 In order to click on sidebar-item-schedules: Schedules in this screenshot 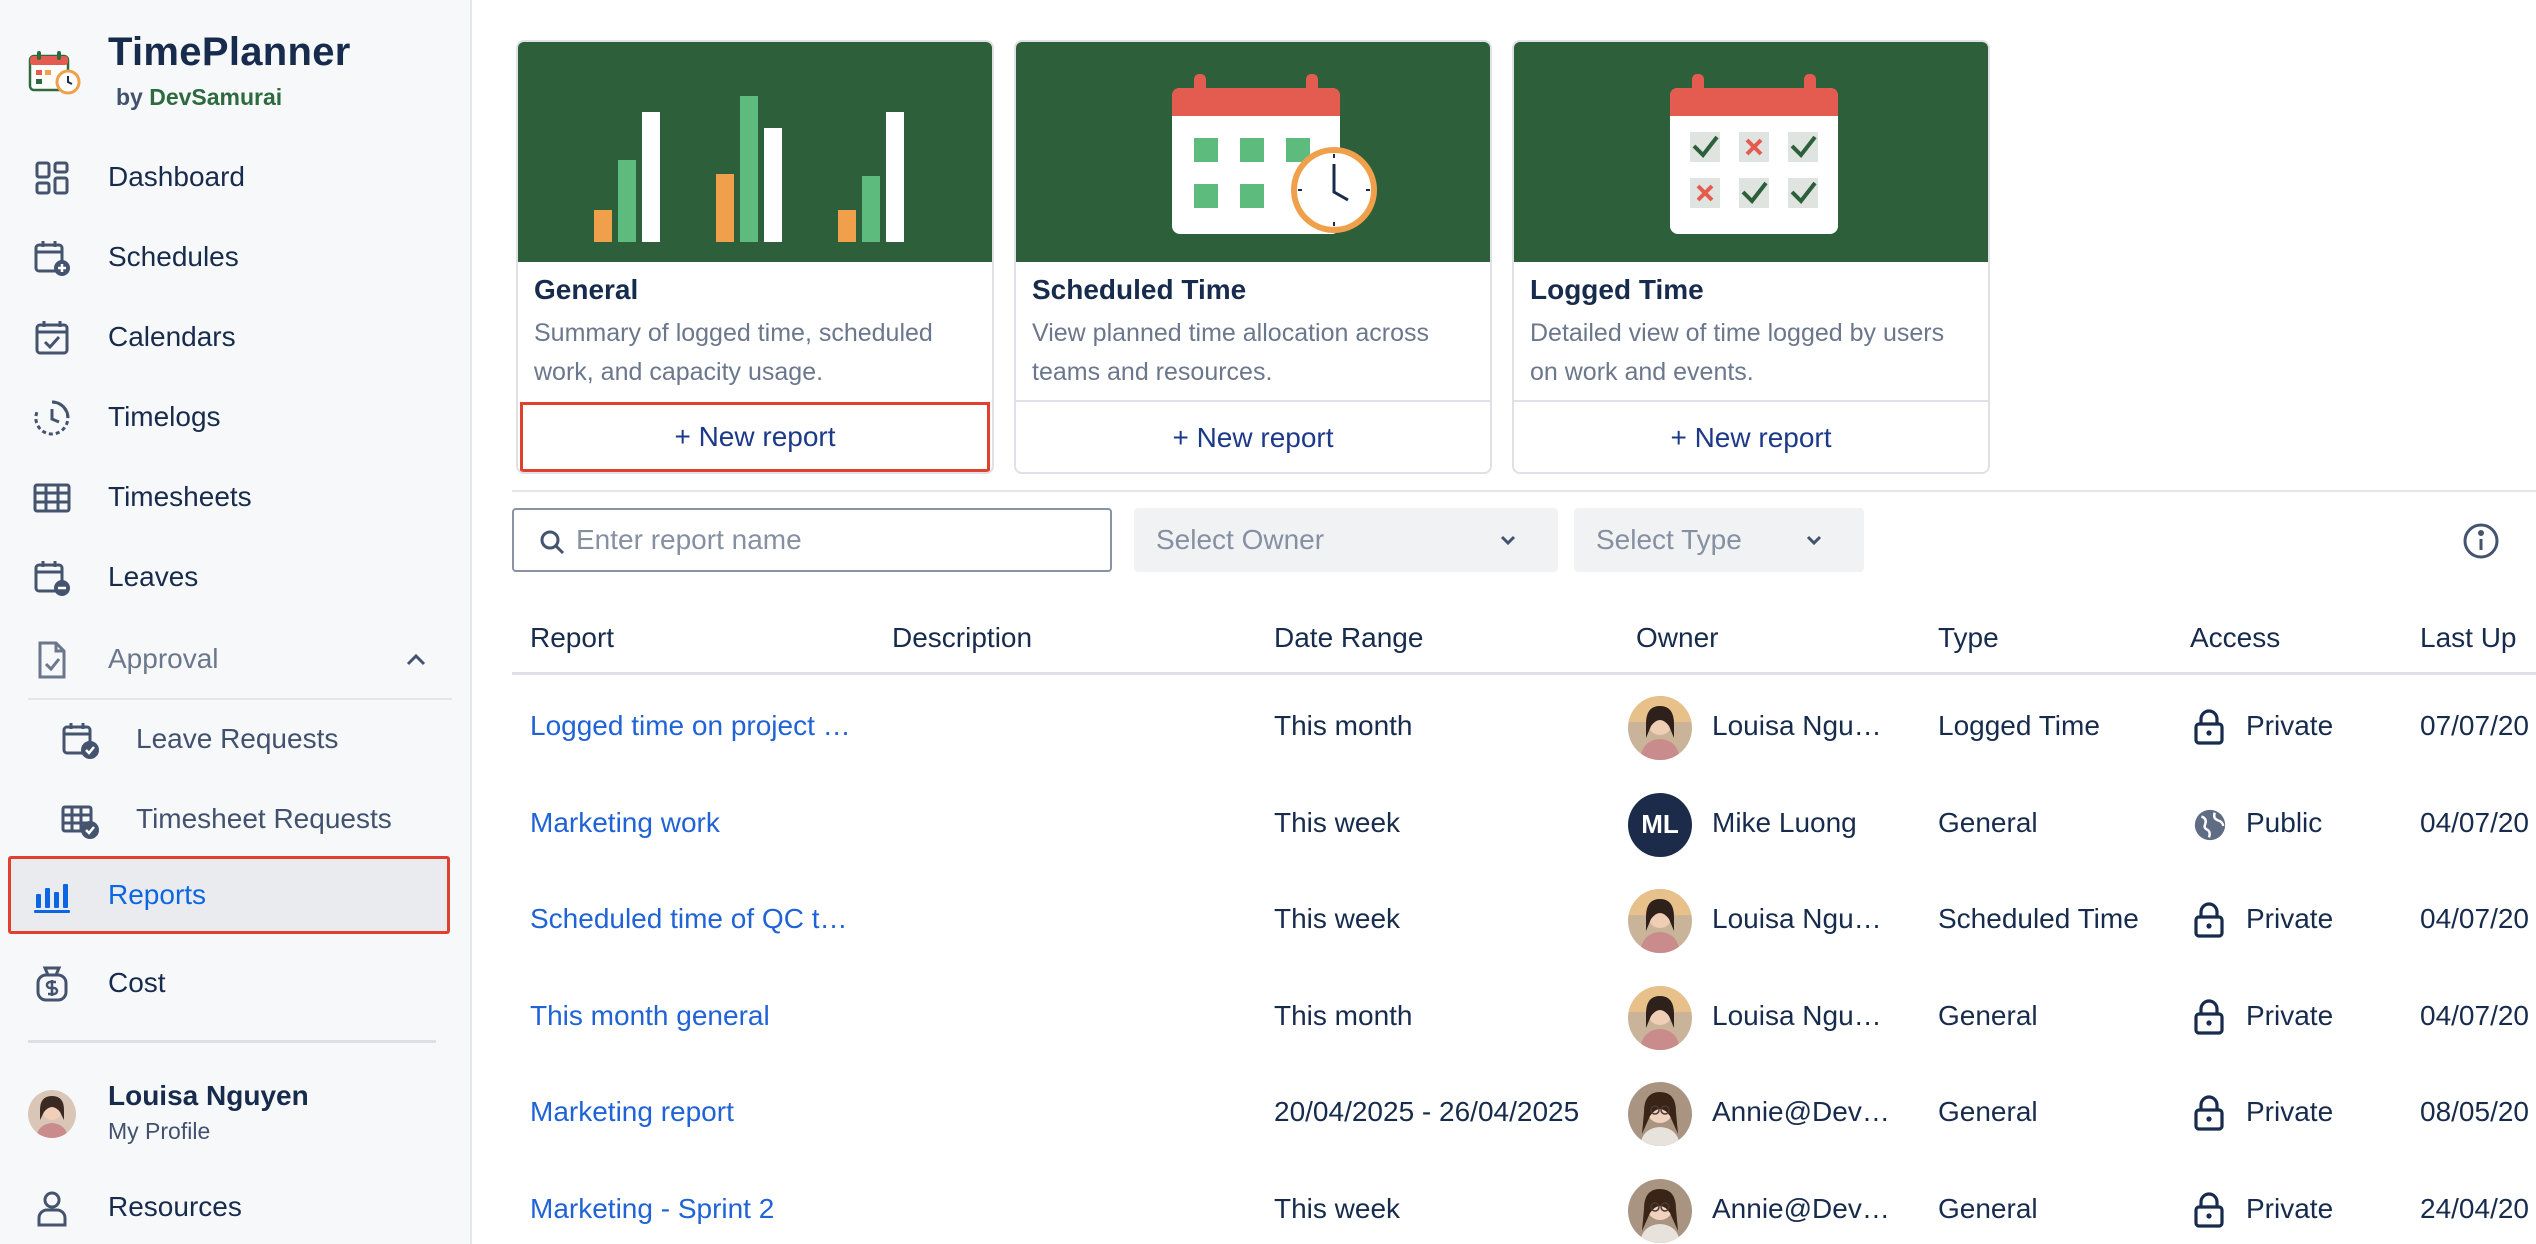, I will do `click(229, 257)`.